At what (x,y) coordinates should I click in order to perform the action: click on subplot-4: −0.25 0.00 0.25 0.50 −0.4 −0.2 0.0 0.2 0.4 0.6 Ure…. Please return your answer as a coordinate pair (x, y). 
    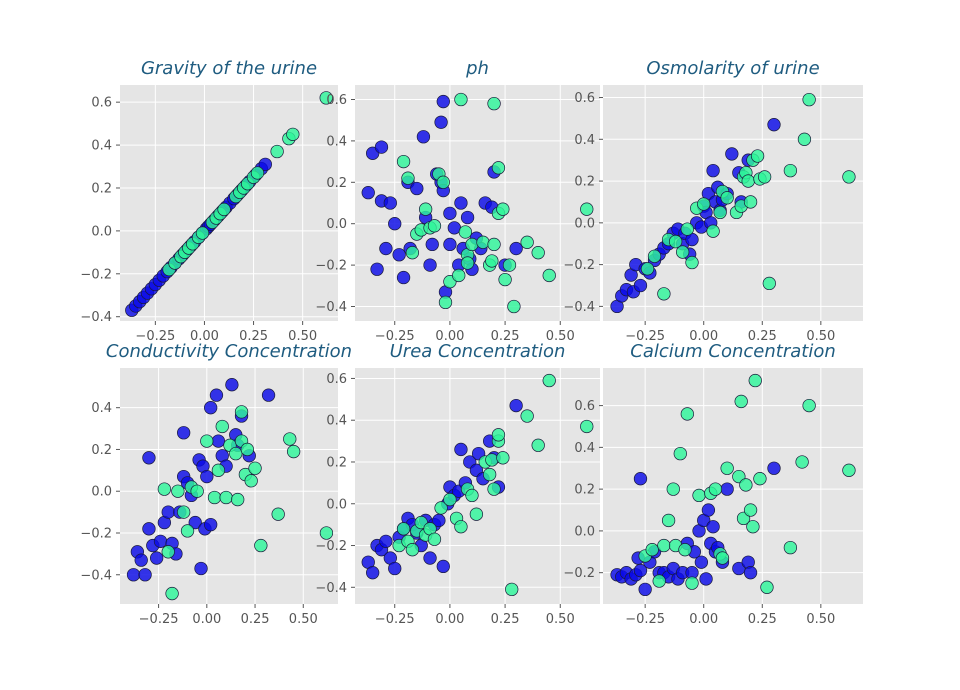
    Looking at the image, I should click on (457, 484).